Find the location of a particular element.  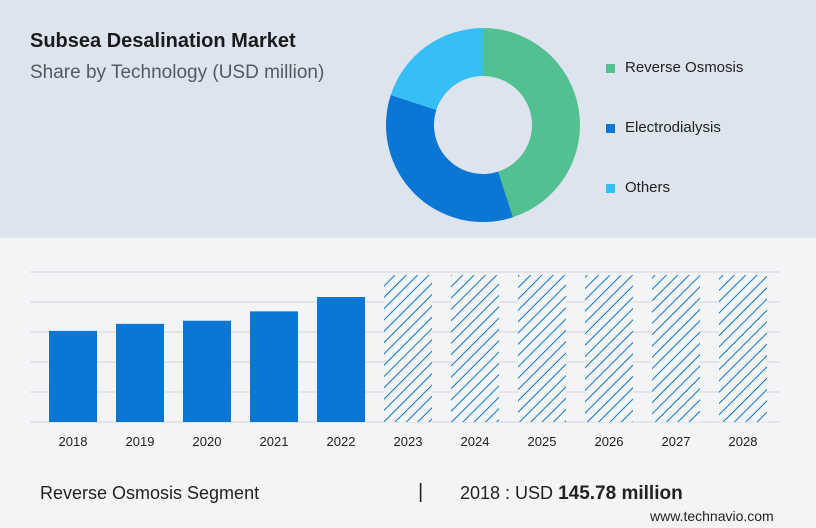

segment-label: Reverse Osmosis Segment is located at coordinates (150, 493).